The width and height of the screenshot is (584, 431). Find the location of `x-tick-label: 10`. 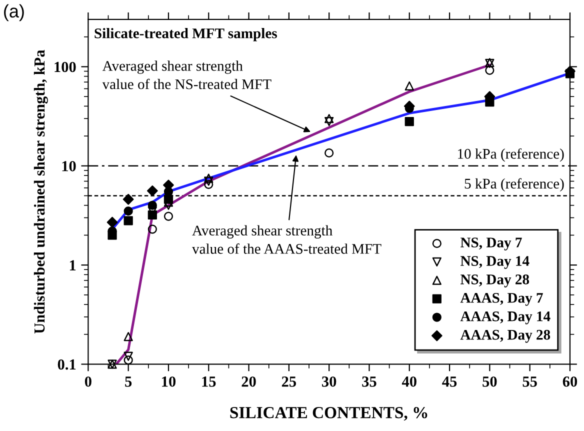

x-tick-label: 10 is located at coordinates (169, 381).